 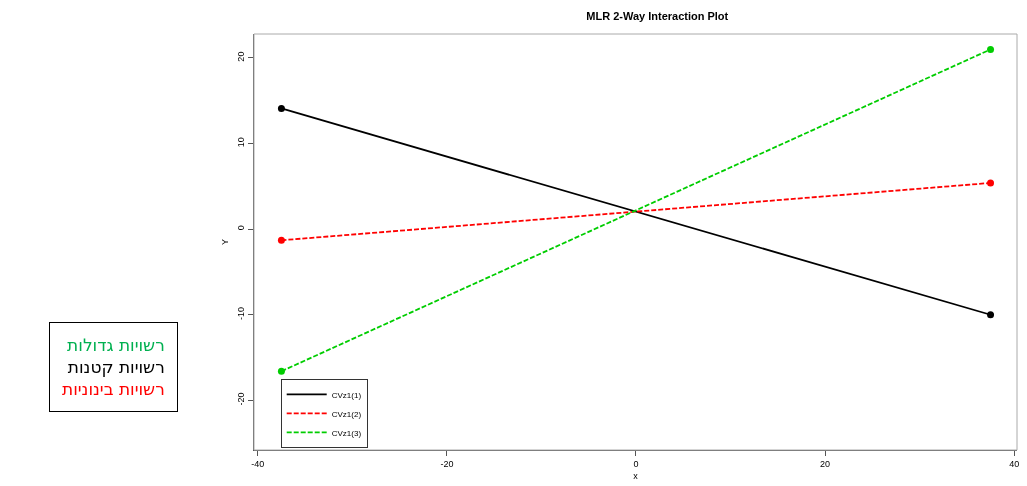 What do you see at coordinates (116, 367) in the screenshot?
I see `text: רשויות קטנות` at bounding box center [116, 367].